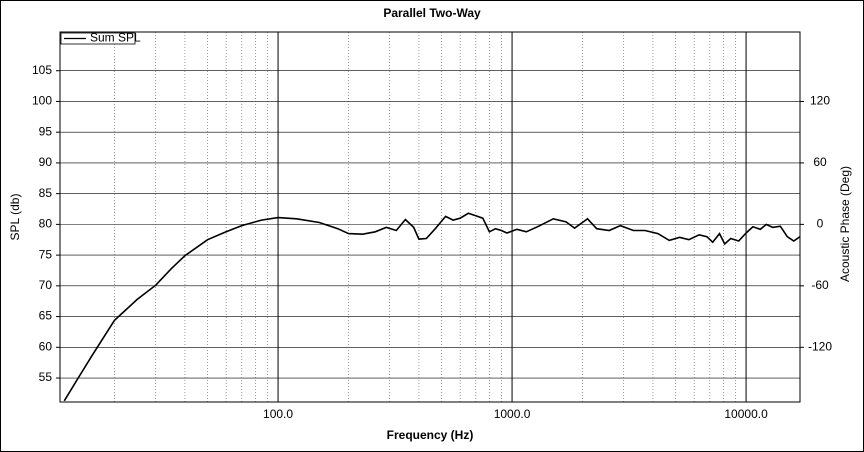 The height and width of the screenshot is (452, 864). What do you see at coordinates (430, 435) in the screenshot?
I see `x-axis-title: Frequency (Hz)` at bounding box center [430, 435].